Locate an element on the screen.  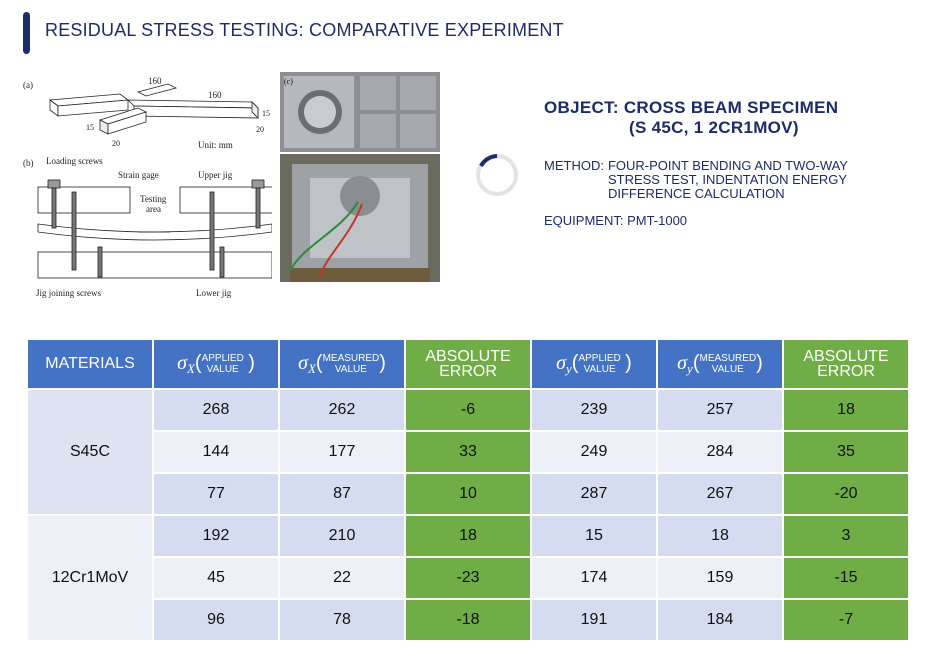
table-row: 45 22 -23 174 159 -15 is located at coordinates (468, 578).